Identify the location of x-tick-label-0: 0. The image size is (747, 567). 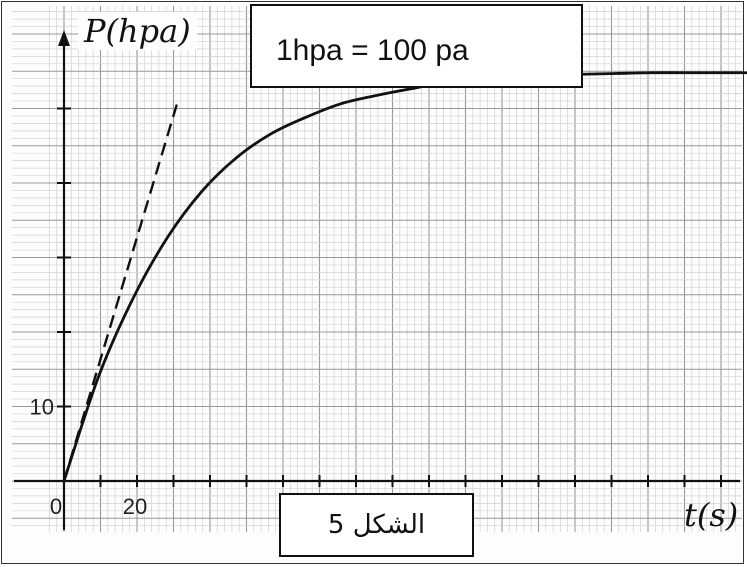
(56, 506).